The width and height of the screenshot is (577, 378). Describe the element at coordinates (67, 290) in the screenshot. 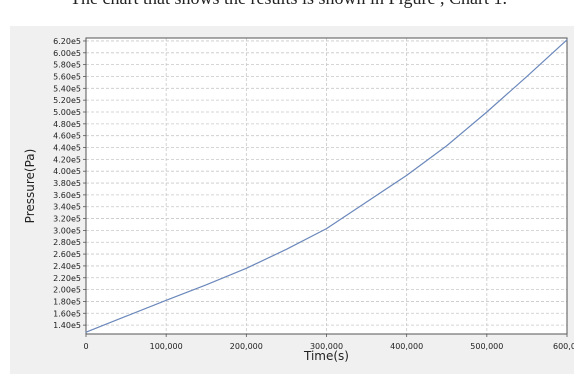

I see `y-tick-label: 2.00e5` at that location.